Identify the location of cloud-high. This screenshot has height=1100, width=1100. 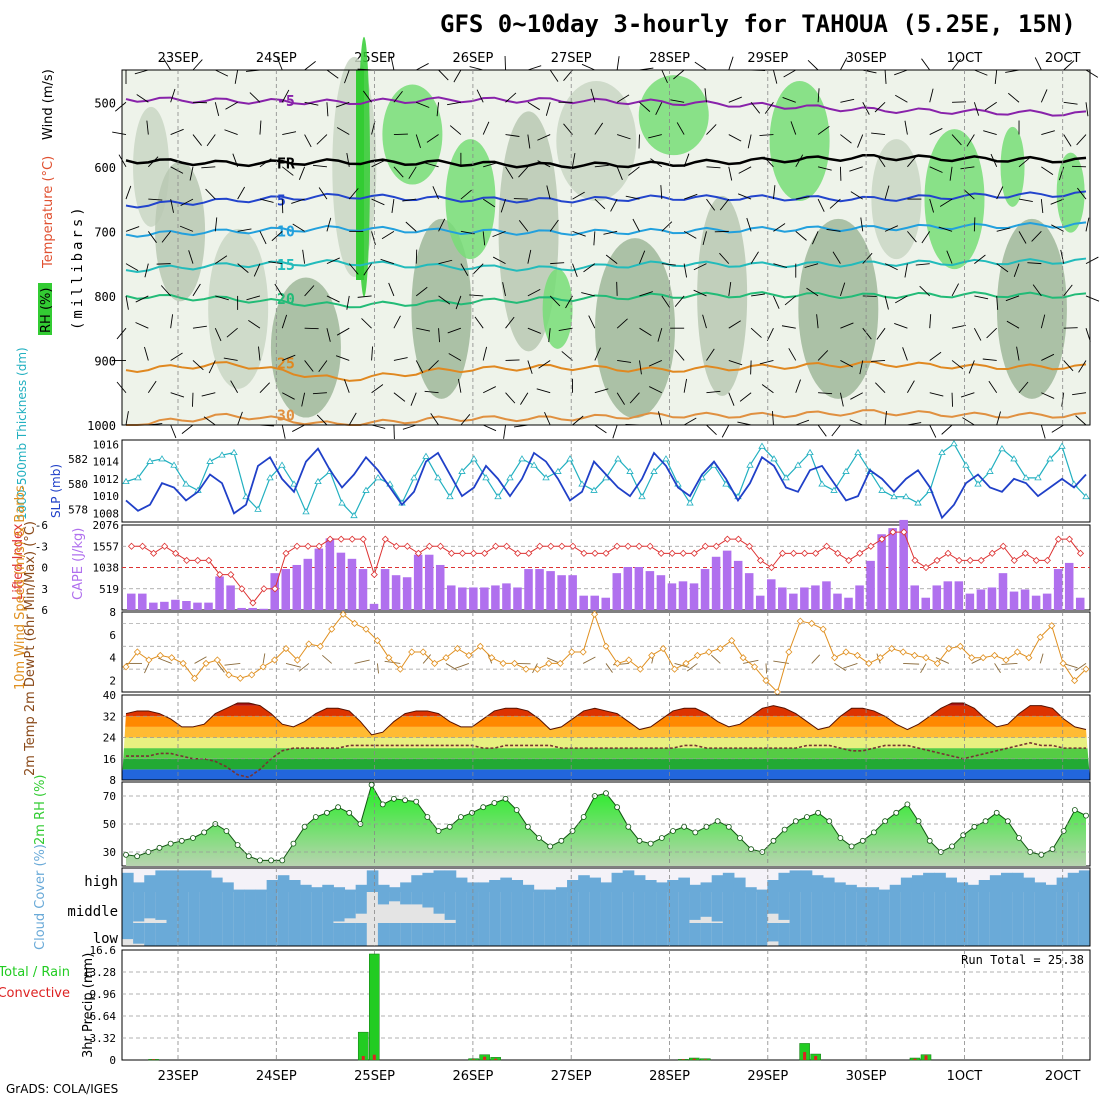
(606, 881).